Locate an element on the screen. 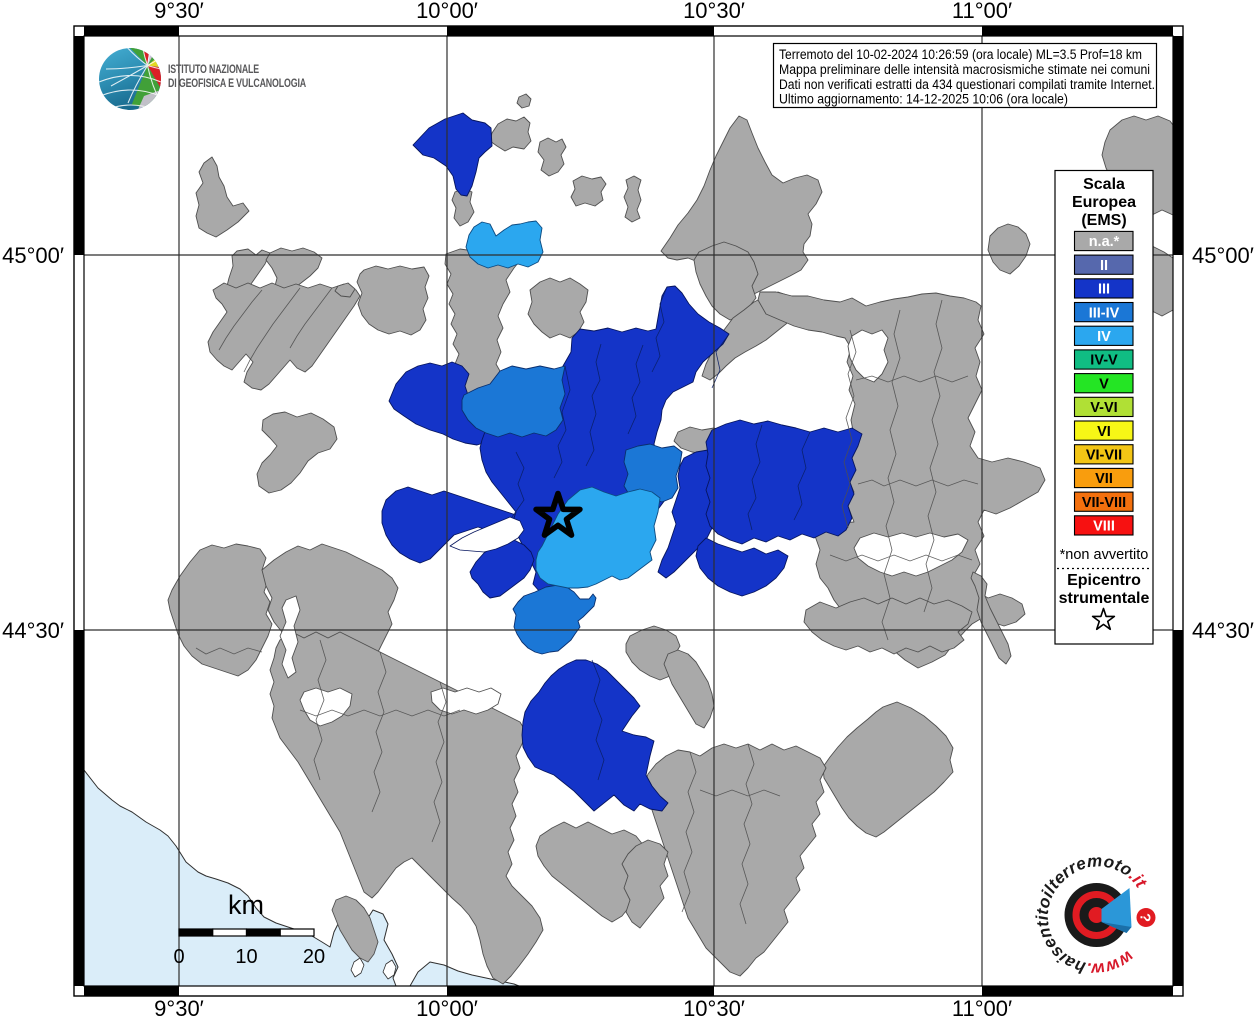 This screenshot has height=1024, width=1256. svg-text: km is located at coordinates (246, 905).